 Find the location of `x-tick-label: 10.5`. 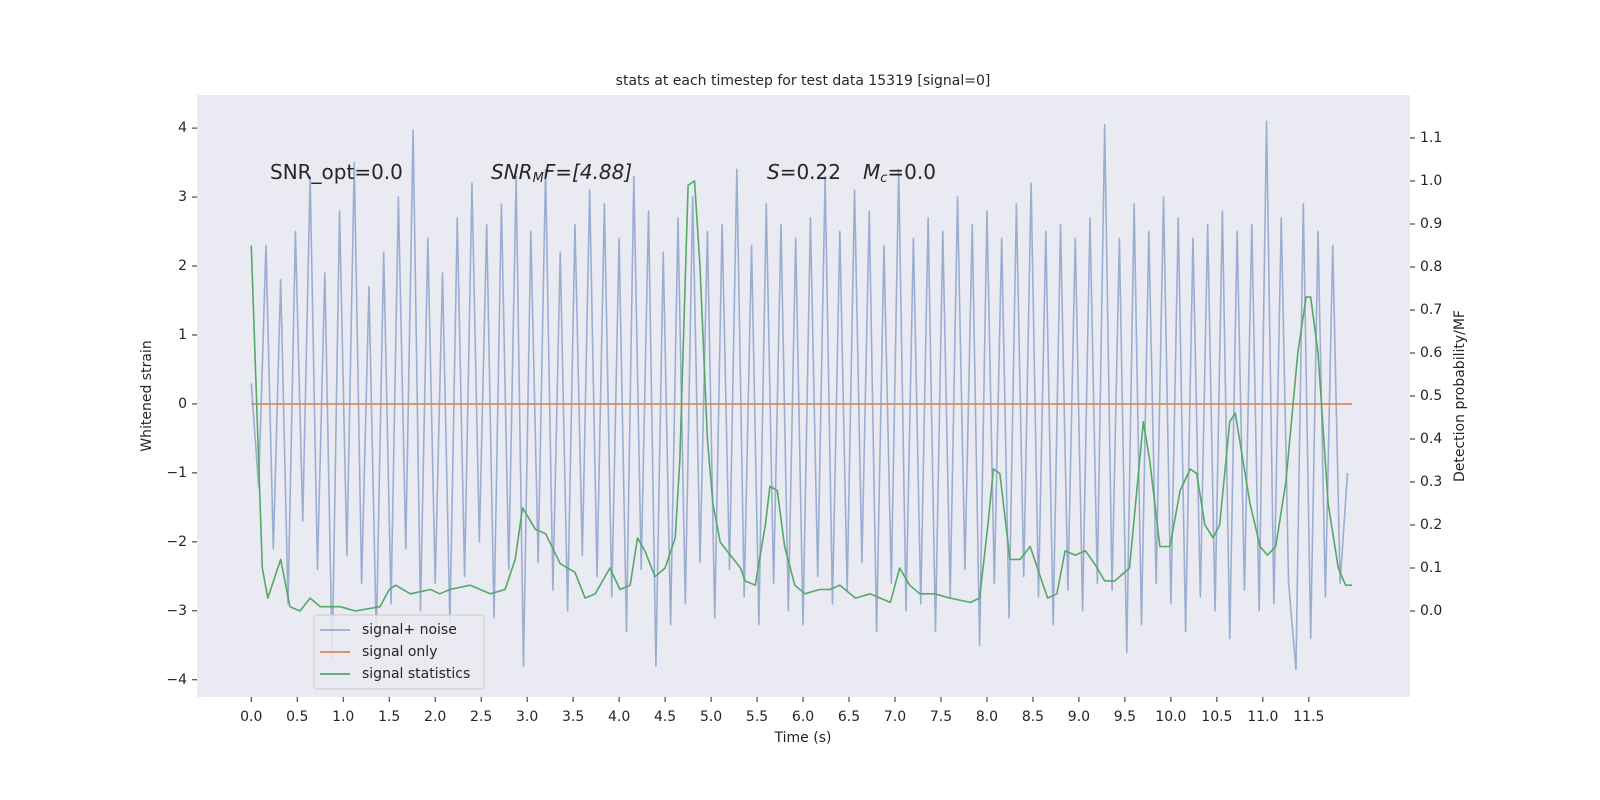

x-tick-label: 10.5 is located at coordinates (1216, 717).